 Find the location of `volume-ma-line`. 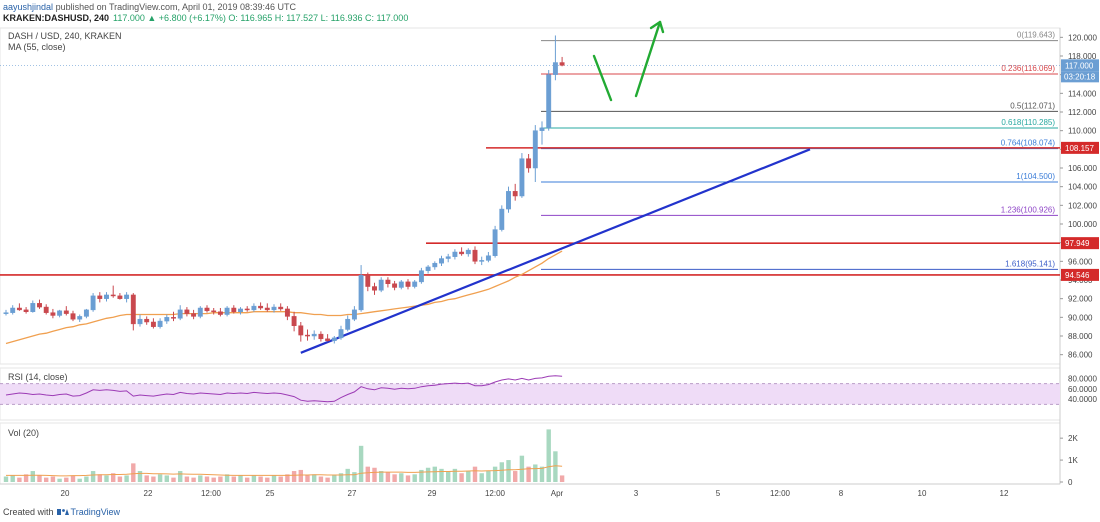

volume-ma-line is located at coordinates (284, 471).